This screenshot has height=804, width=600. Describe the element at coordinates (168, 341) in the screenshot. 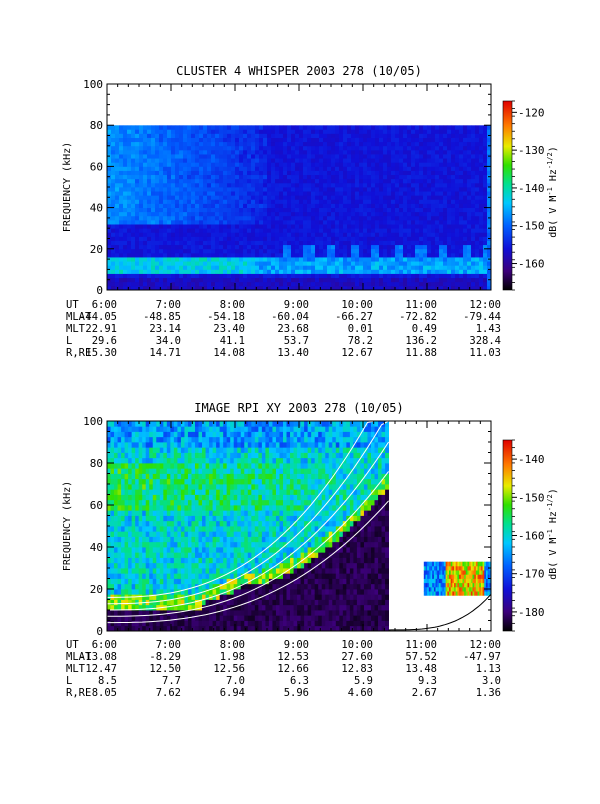

I see `ephemeris-value: 34.0` at that location.